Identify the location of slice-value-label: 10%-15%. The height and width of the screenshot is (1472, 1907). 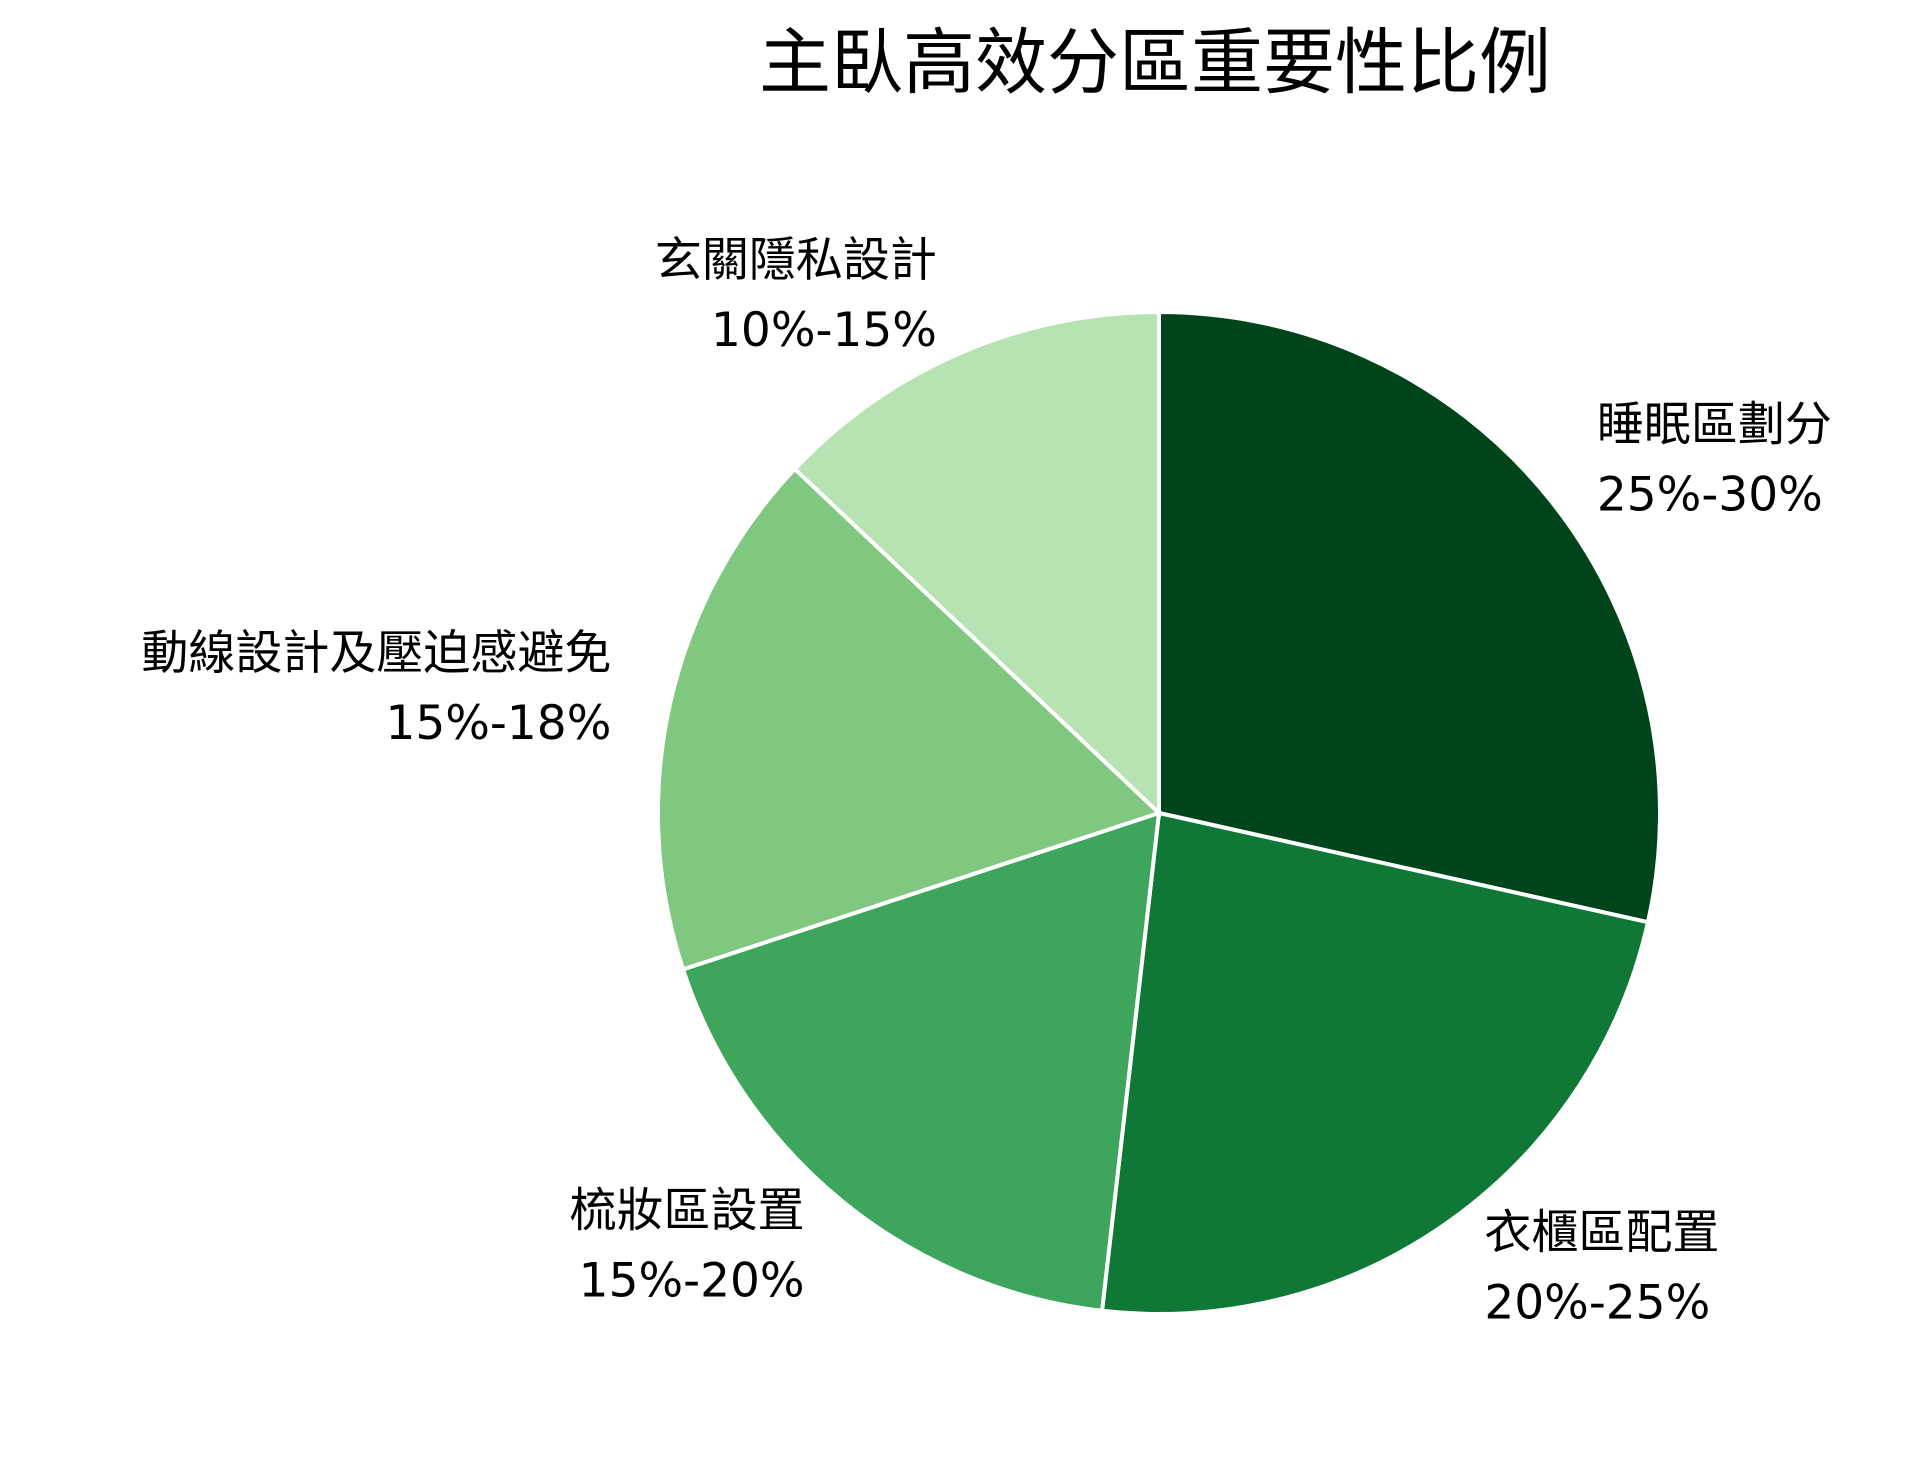
(824, 330).